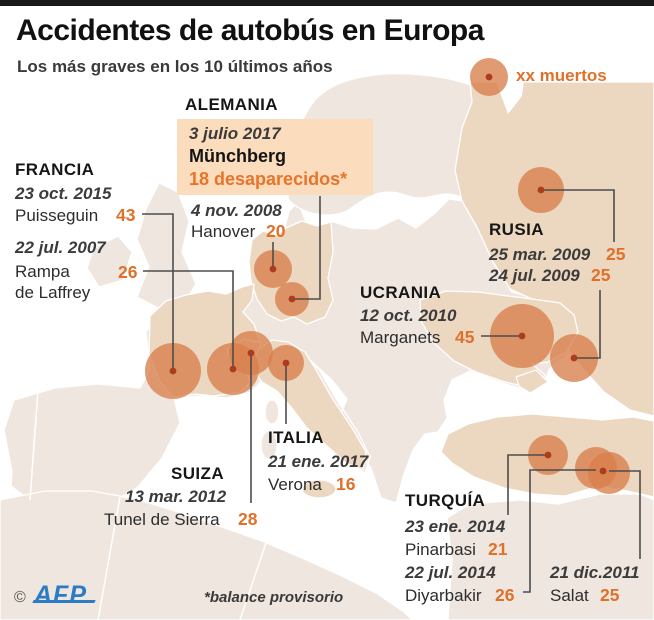 The width and height of the screenshot is (654, 620). What do you see at coordinates (162, 519) in the screenshot?
I see `sierra-place: Tunel de Sierra` at bounding box center [162, 519].